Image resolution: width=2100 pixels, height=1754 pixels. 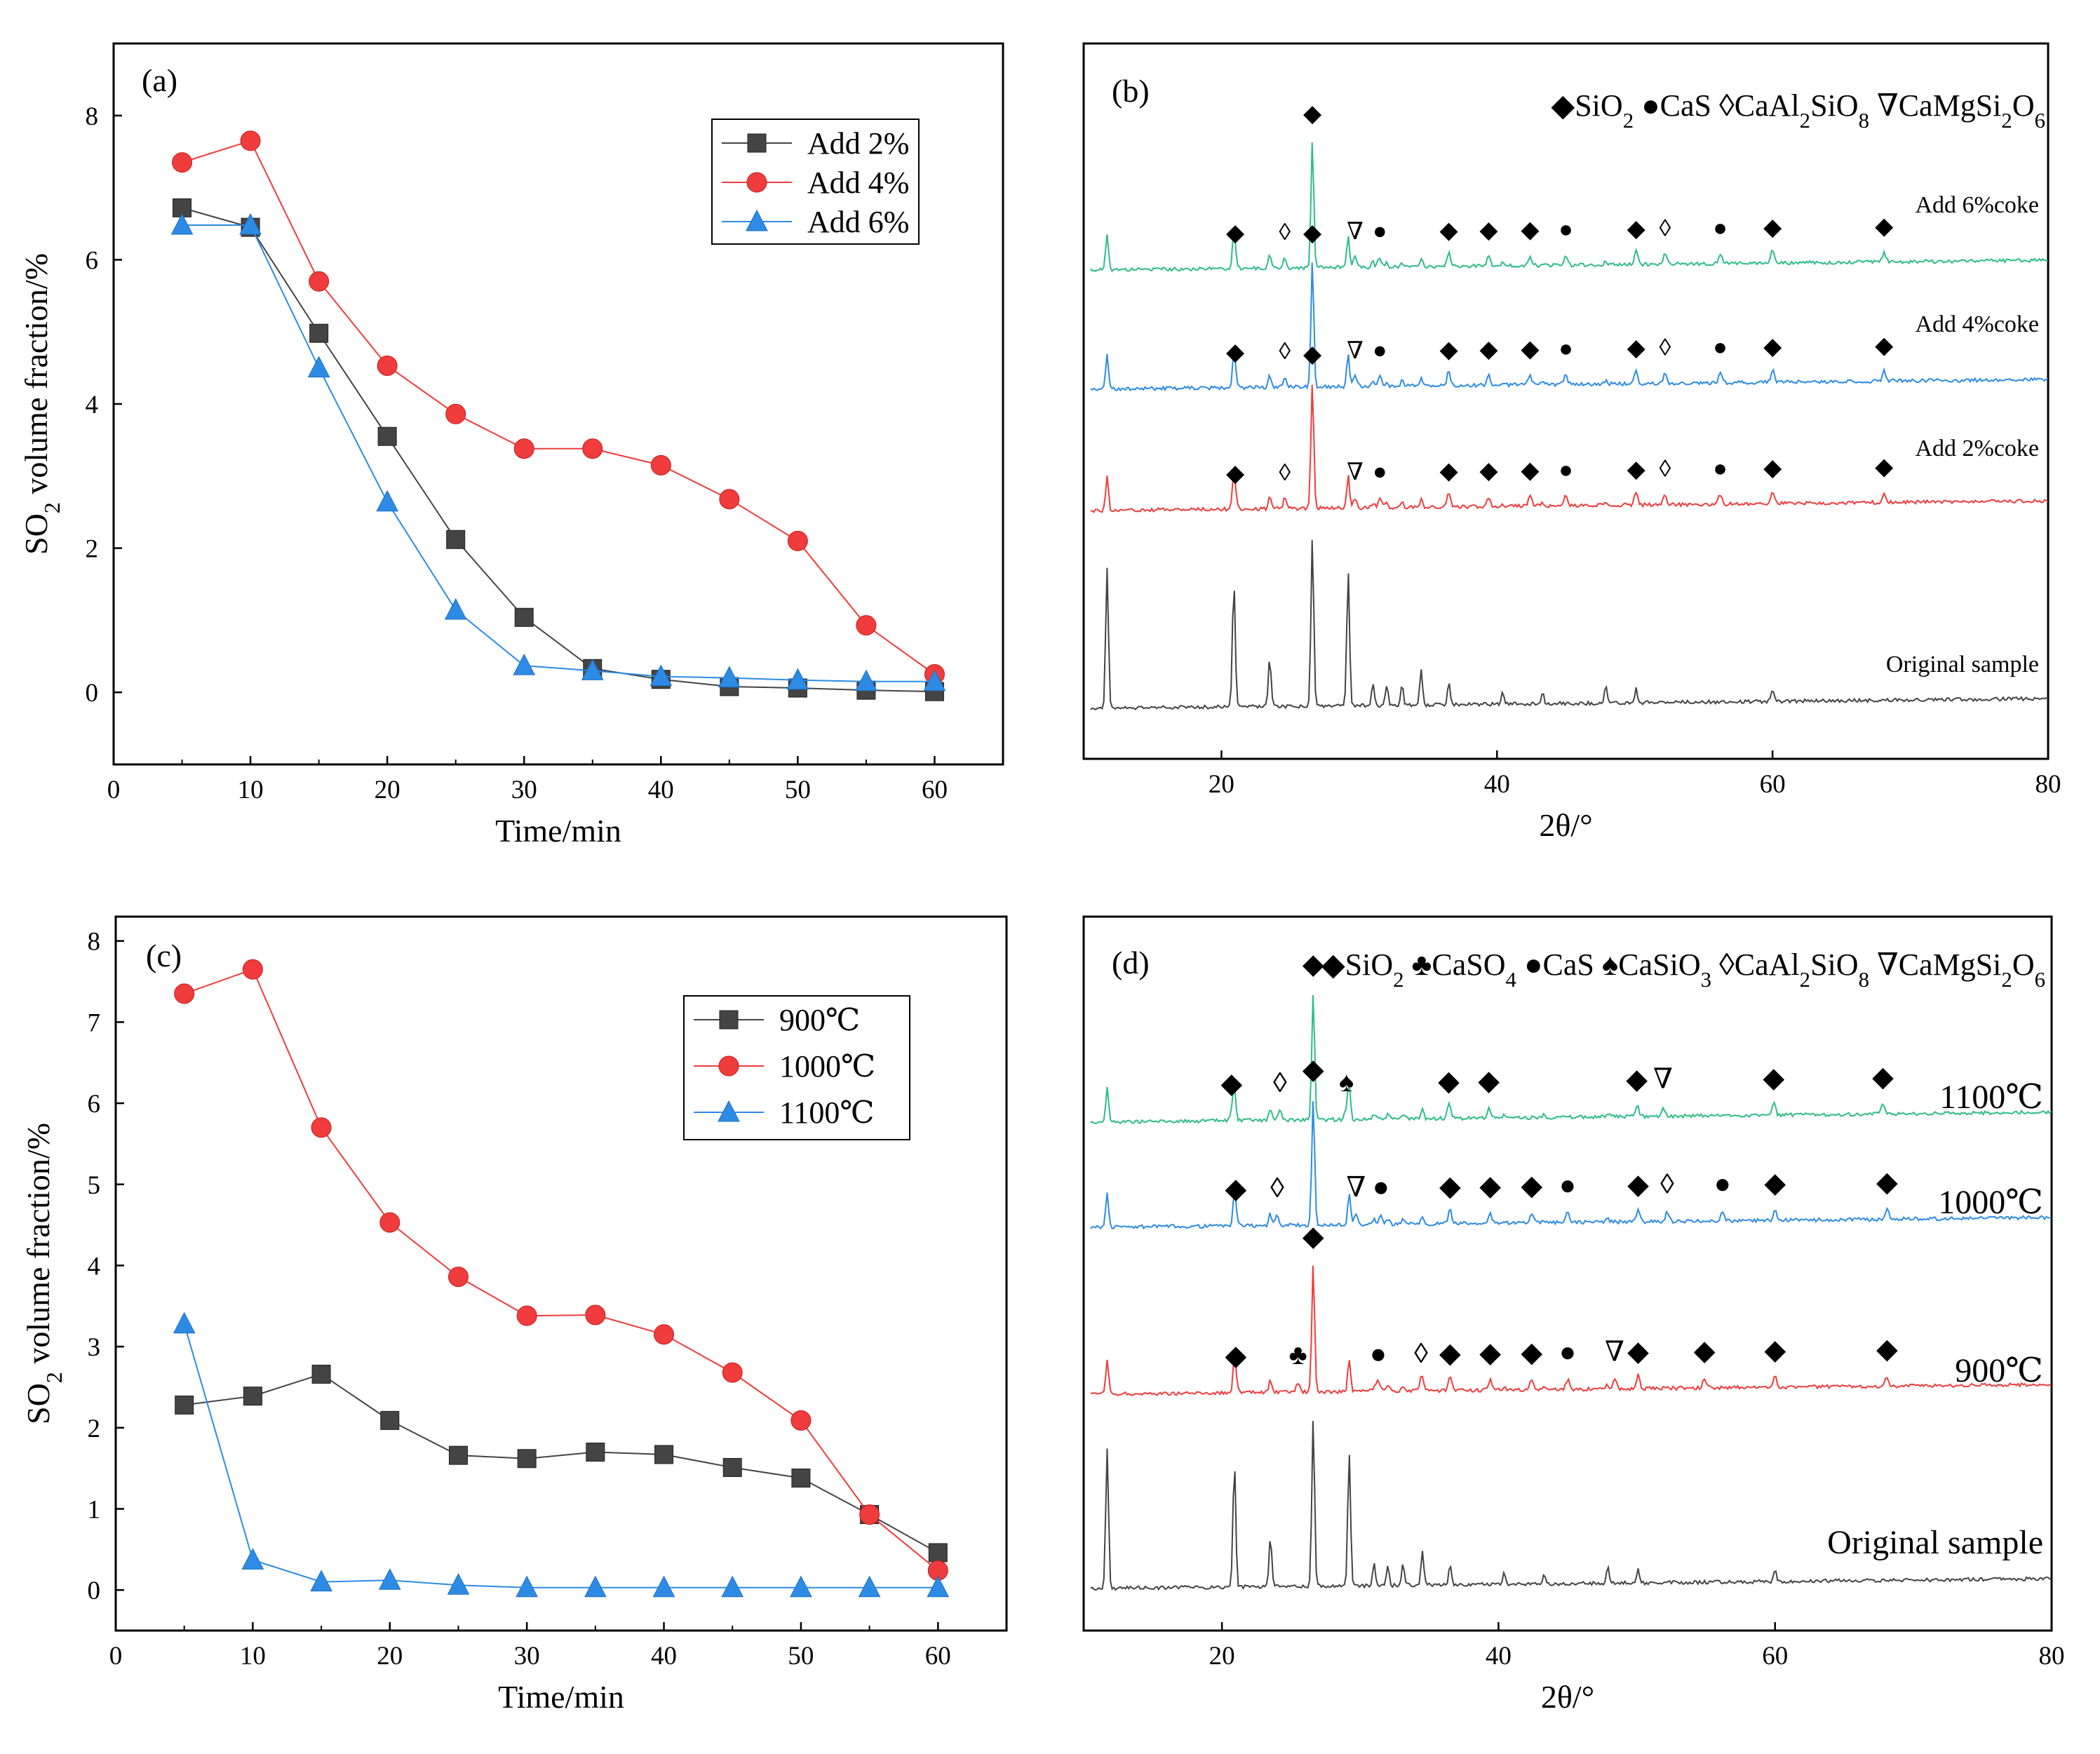 What do you see at coordinates (159, 80) in the screenshot?
I see `panel-label: (a)` at bounding box center [159, 80].